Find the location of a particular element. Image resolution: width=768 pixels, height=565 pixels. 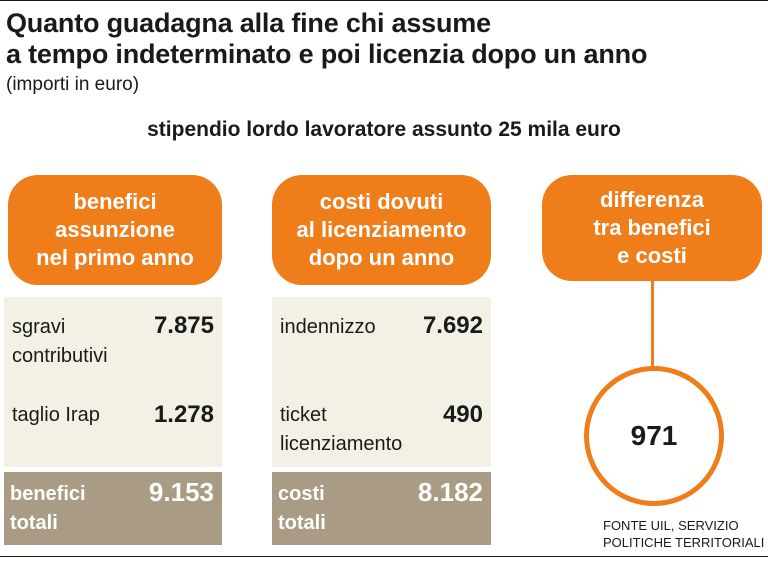

differenza-value-circle: 971 is located at coordinates (654, 436).